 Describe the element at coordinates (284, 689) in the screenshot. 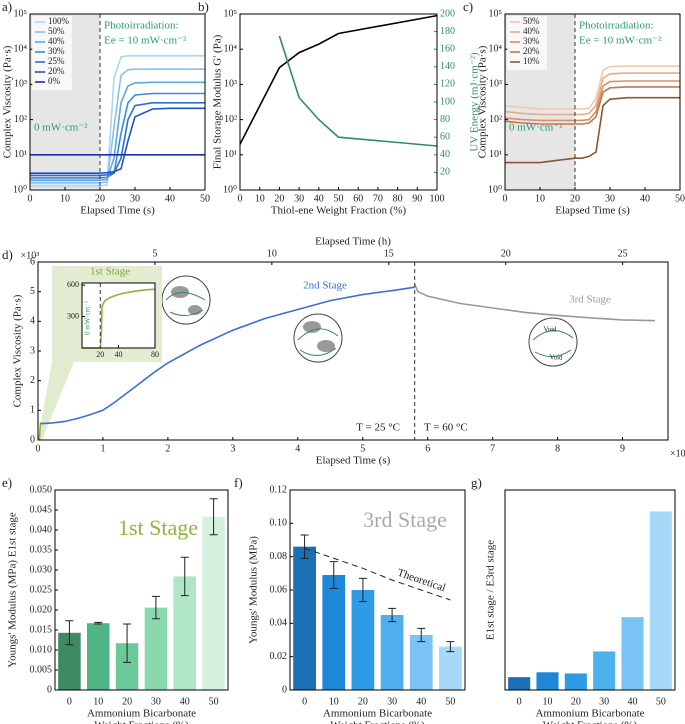

I see `y-tick-label: 0` at that location.